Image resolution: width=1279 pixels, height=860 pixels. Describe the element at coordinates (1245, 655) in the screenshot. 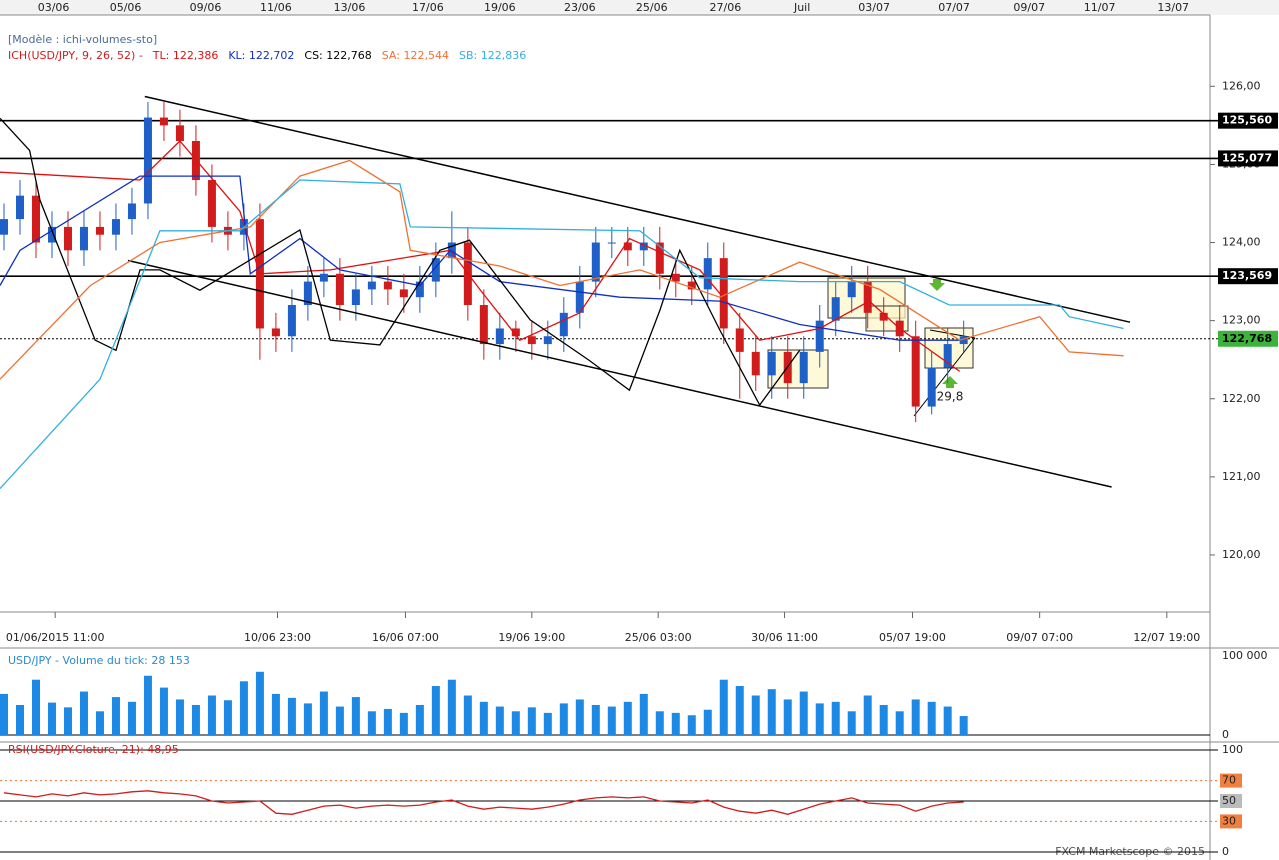

I see `y-tick-label: 100 000` at that location.